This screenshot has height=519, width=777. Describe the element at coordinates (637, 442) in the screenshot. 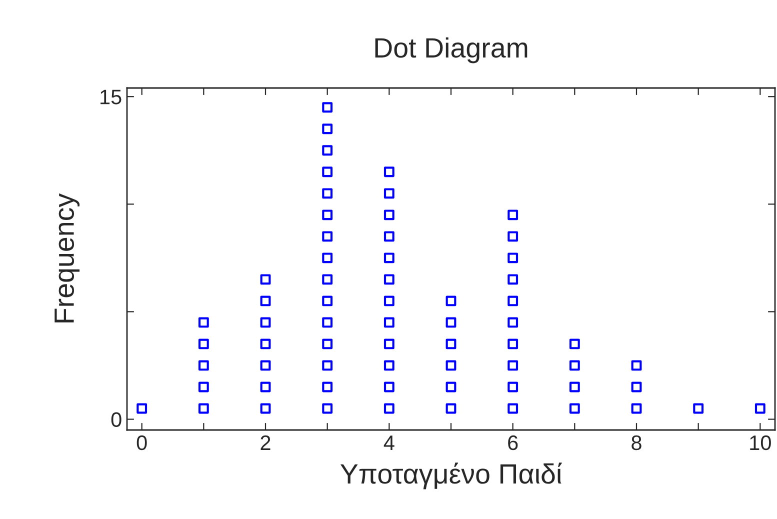

I see `x-tick-label: 8` at that location.